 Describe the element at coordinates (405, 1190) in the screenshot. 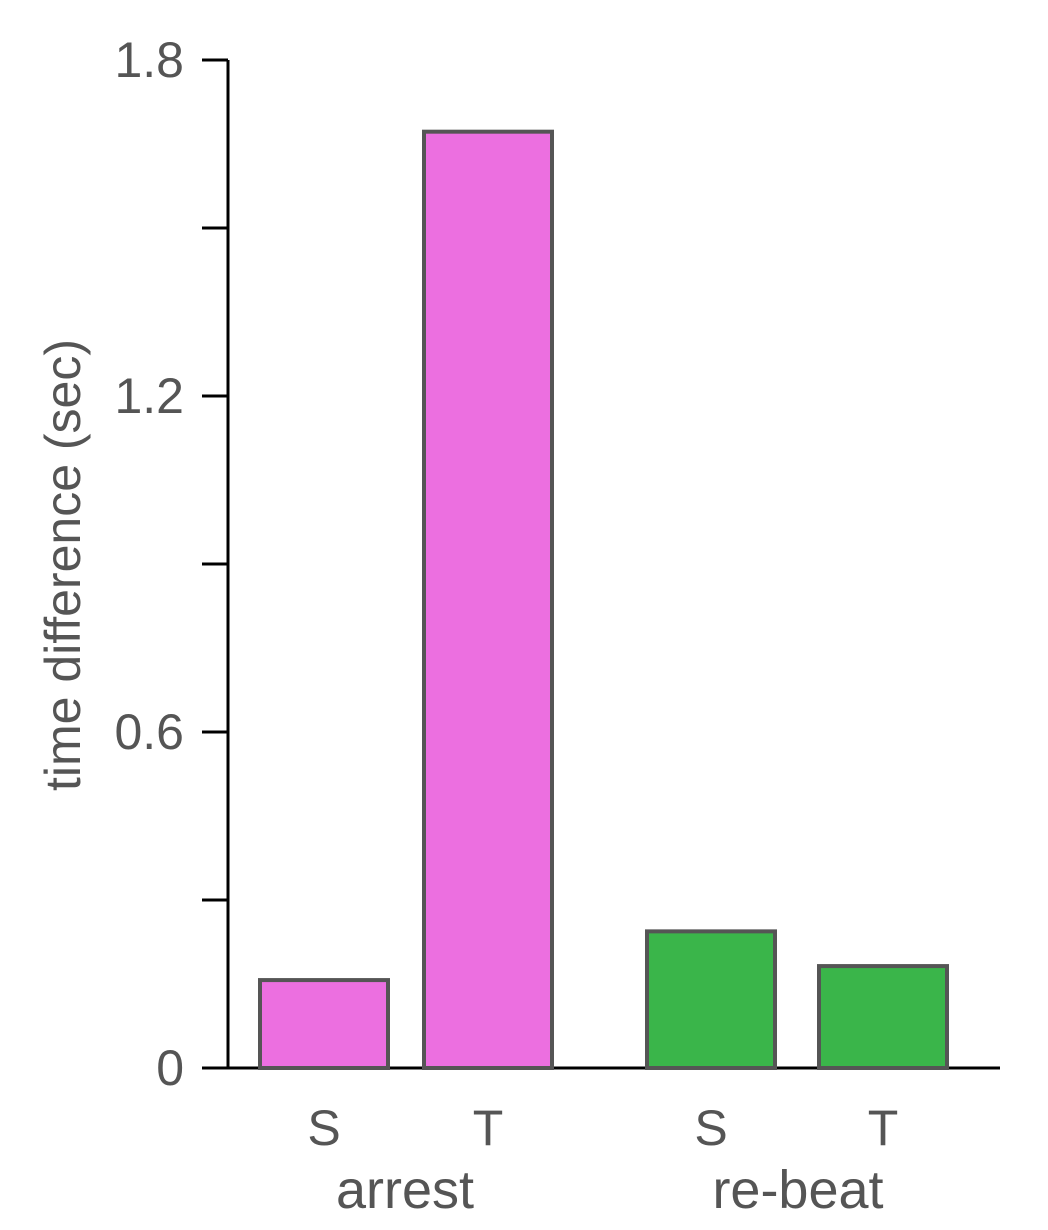

I see `group-label: arrest` at that location.